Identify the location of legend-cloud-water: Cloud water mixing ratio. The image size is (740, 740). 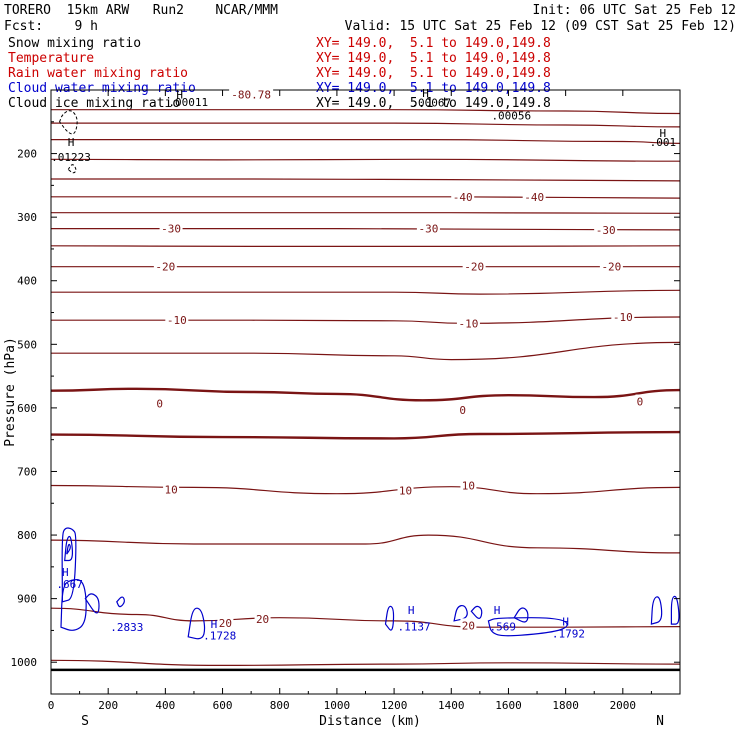
(102, 88).